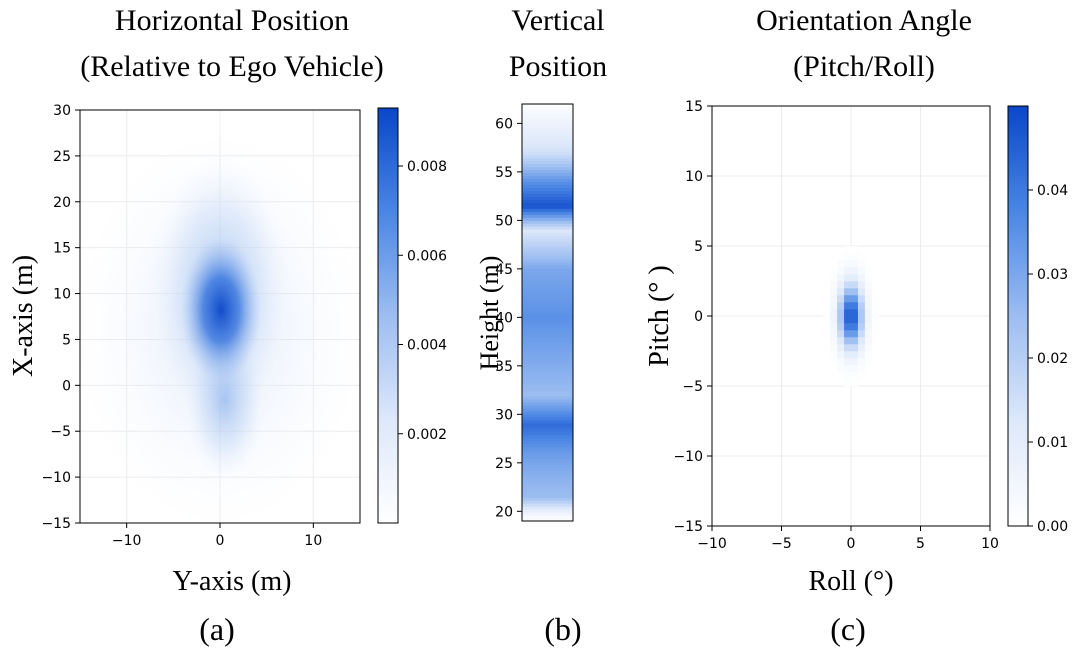 The height and width of the screenshot is (654, 1080). What do you see at coordinates (1052, 443) in the screenshot?
I see `panel-c-colorbar-tick-label: 0.01` at bounding box center [1052, 443].